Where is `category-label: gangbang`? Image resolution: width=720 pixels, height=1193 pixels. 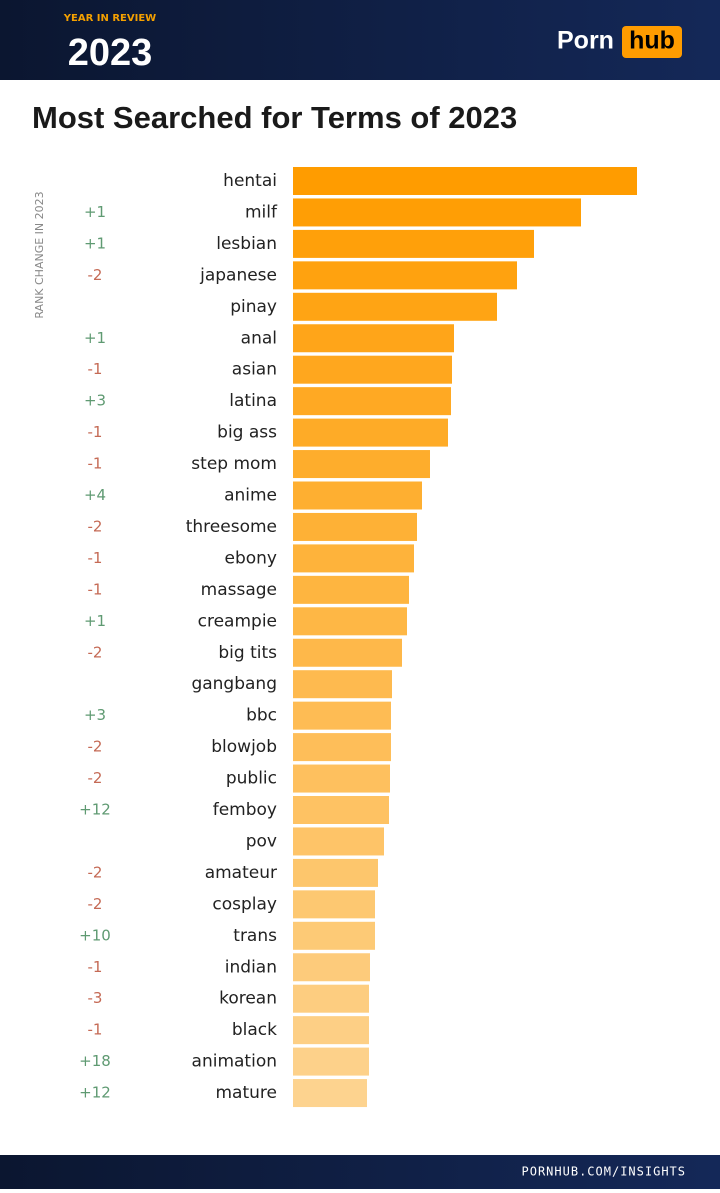
category-label: gangbang is located at coordinates (234, 684).